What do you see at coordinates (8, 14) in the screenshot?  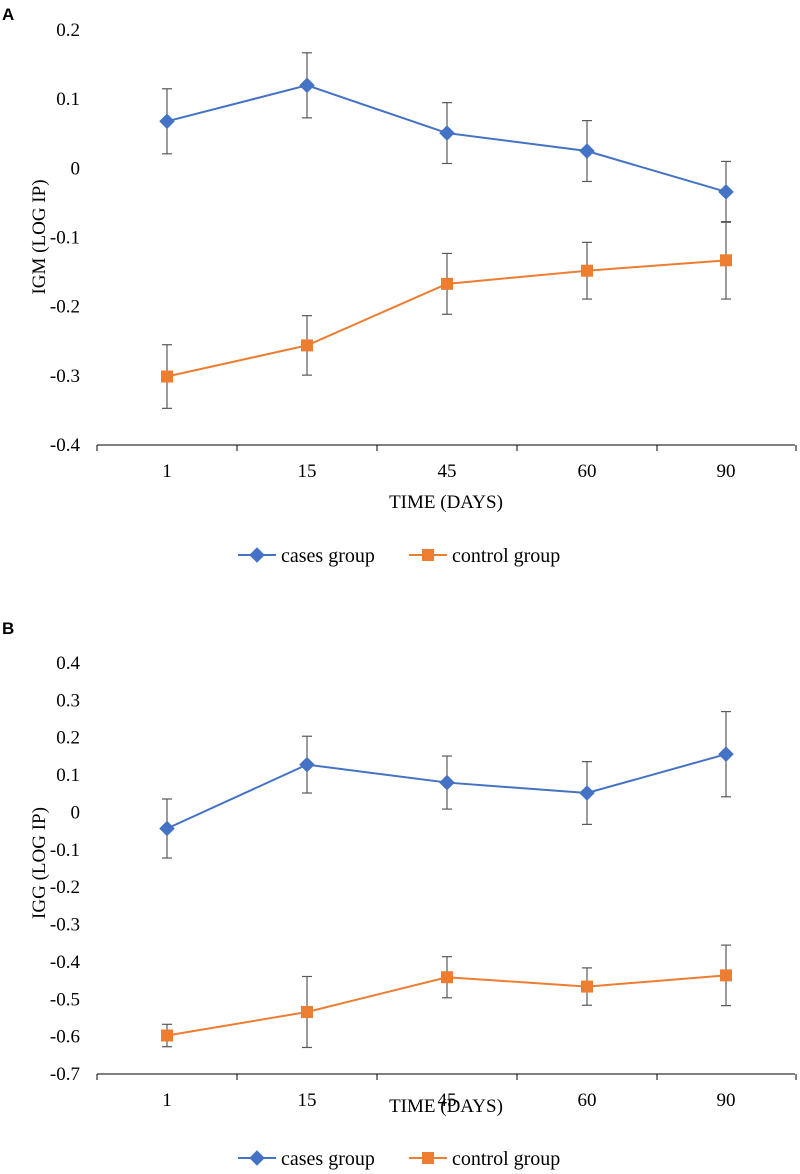 I see `panel-a-label: A` at bounding box center [8, 14].